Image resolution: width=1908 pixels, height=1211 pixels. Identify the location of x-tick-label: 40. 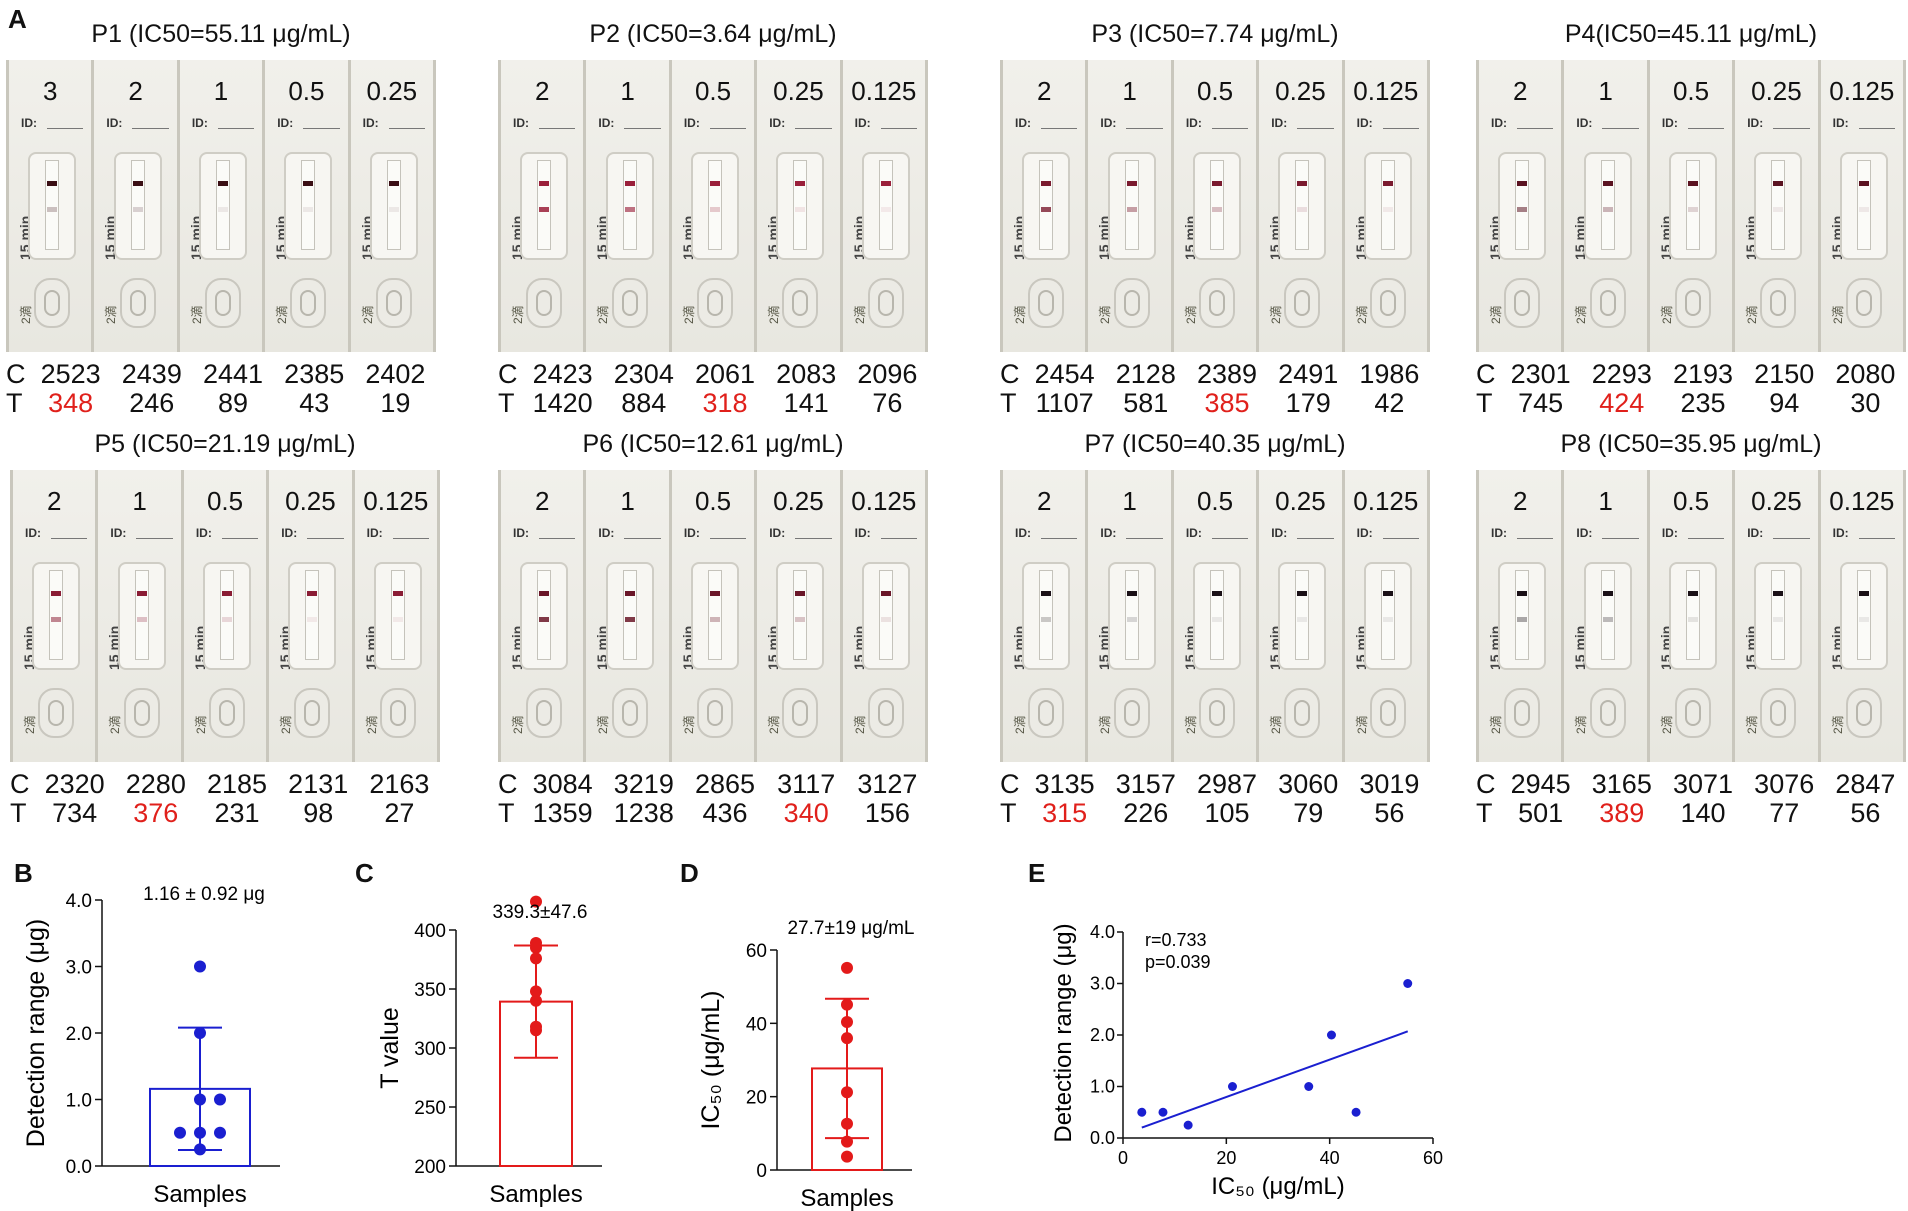
(1330, 1158).